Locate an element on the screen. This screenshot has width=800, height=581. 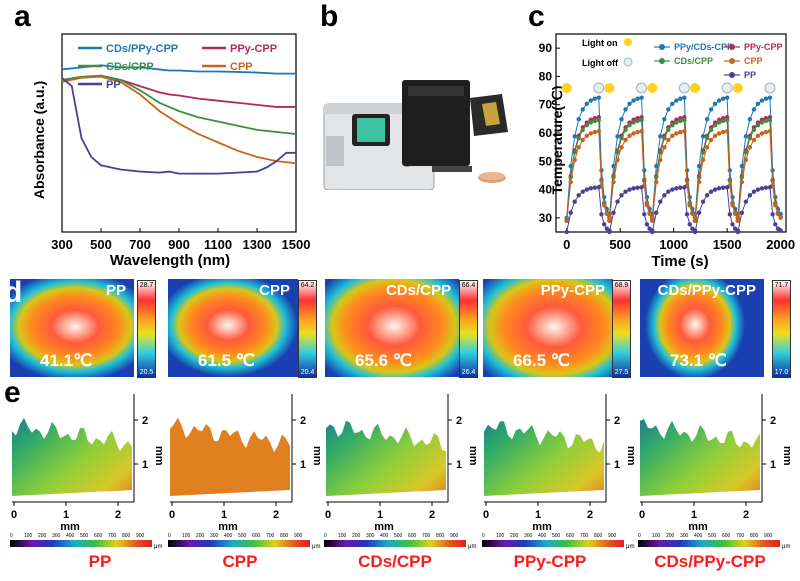
thermal-color-scale: 66.4 26.4 is located at coordinates (468, 329).